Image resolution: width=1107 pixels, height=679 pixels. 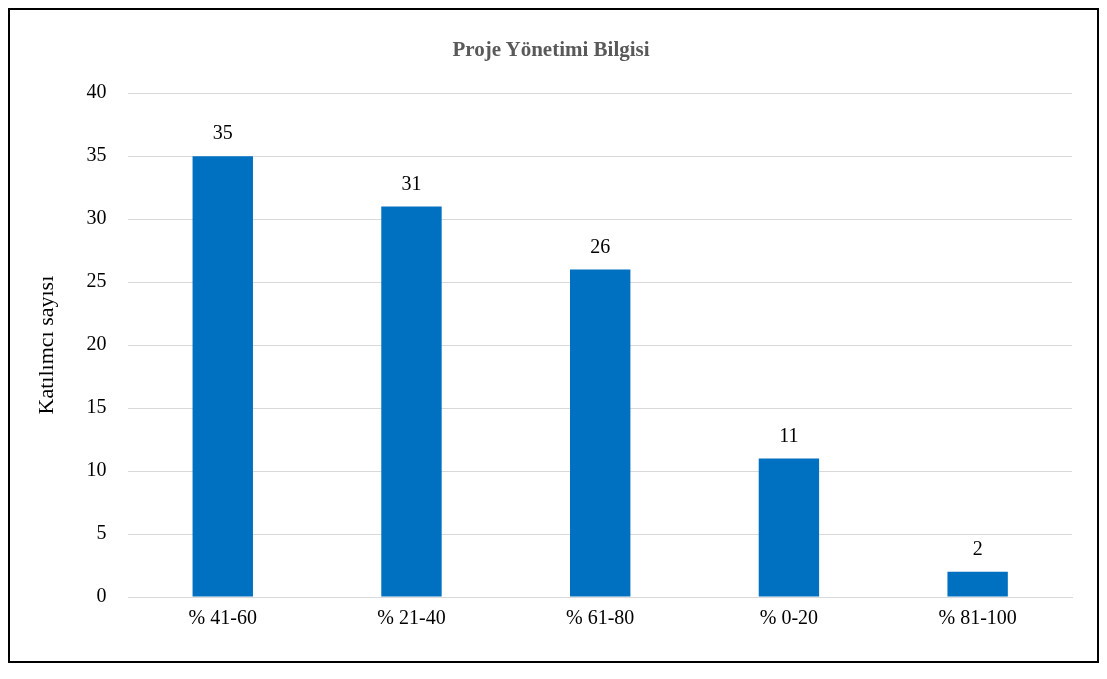 I want to click on data-label: 11, so click(x=789, y=434).